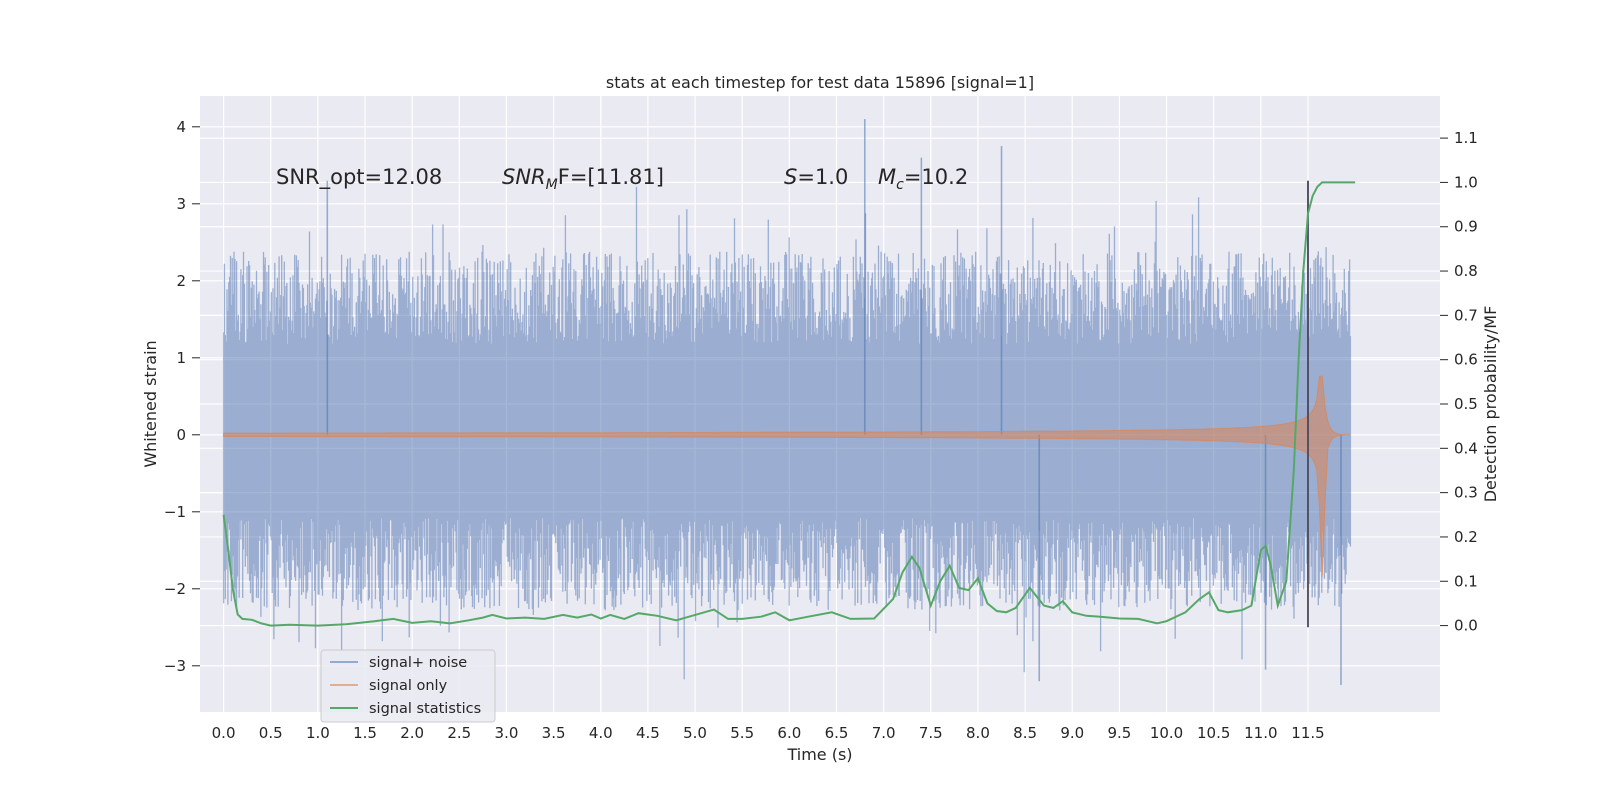 The image size is (1600, 800). I want to click on annotation-s-rest: =1.0, so click(822, 177).